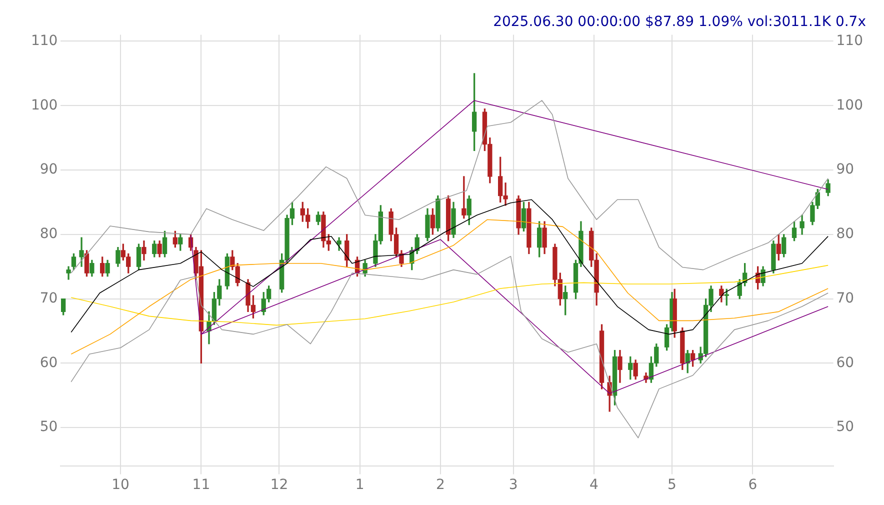 The width and height of the screenshot is (884, 505). I want to click on x-tick-label: 4, so click(594, 485).